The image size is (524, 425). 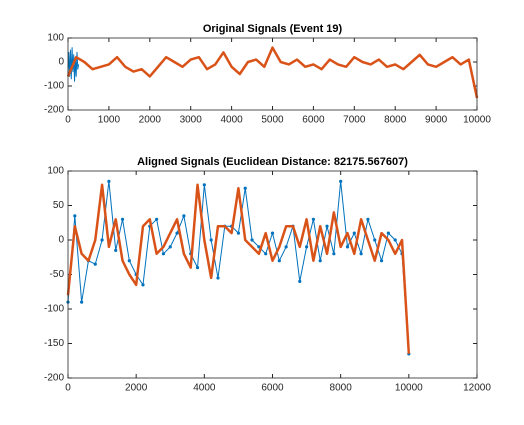 I want to click on x-tick-label: 9000, so click(x=436, y=120).